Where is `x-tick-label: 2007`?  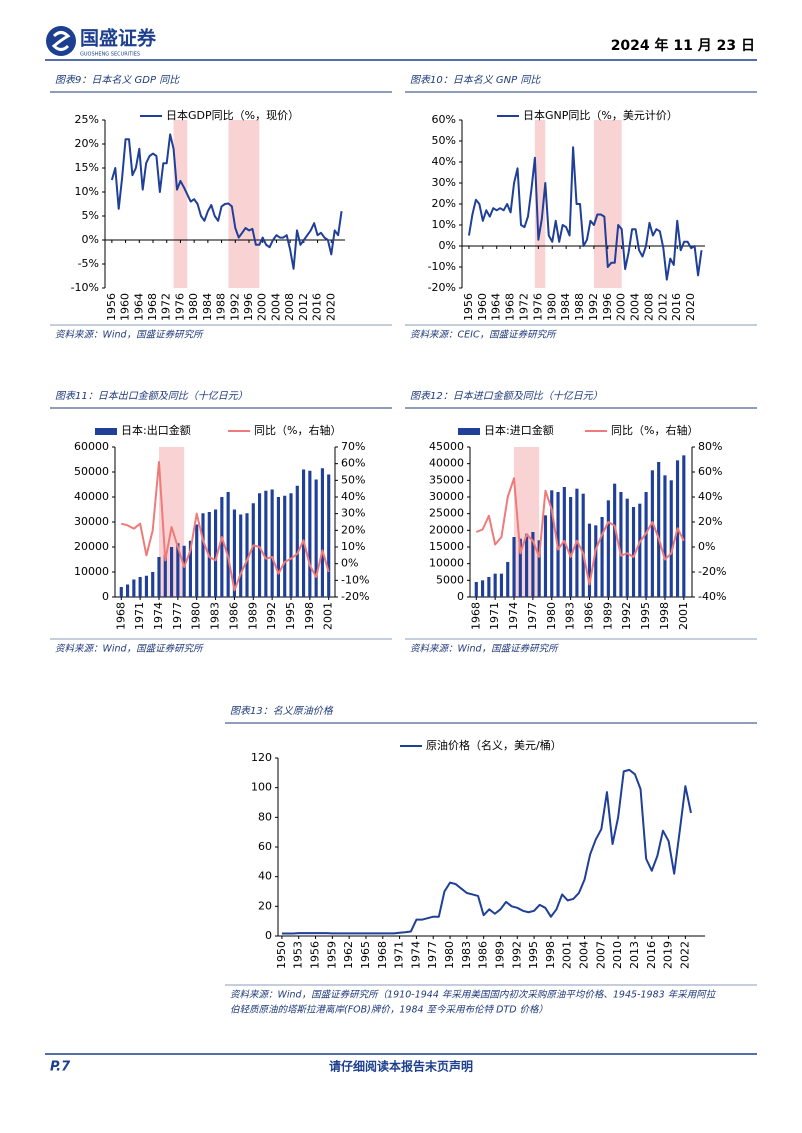
x-tick-label: 2007 is located at coordinates (600, 955).